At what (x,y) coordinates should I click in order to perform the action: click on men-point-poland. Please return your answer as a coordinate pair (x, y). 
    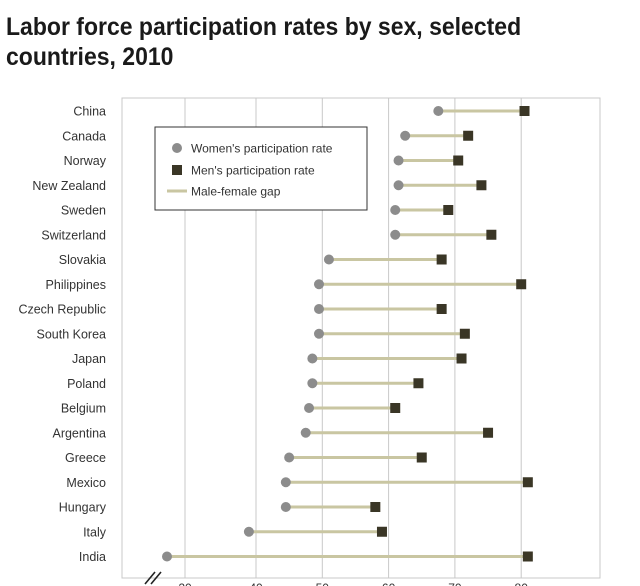
    Looking at the image, I should click on (418, 383).